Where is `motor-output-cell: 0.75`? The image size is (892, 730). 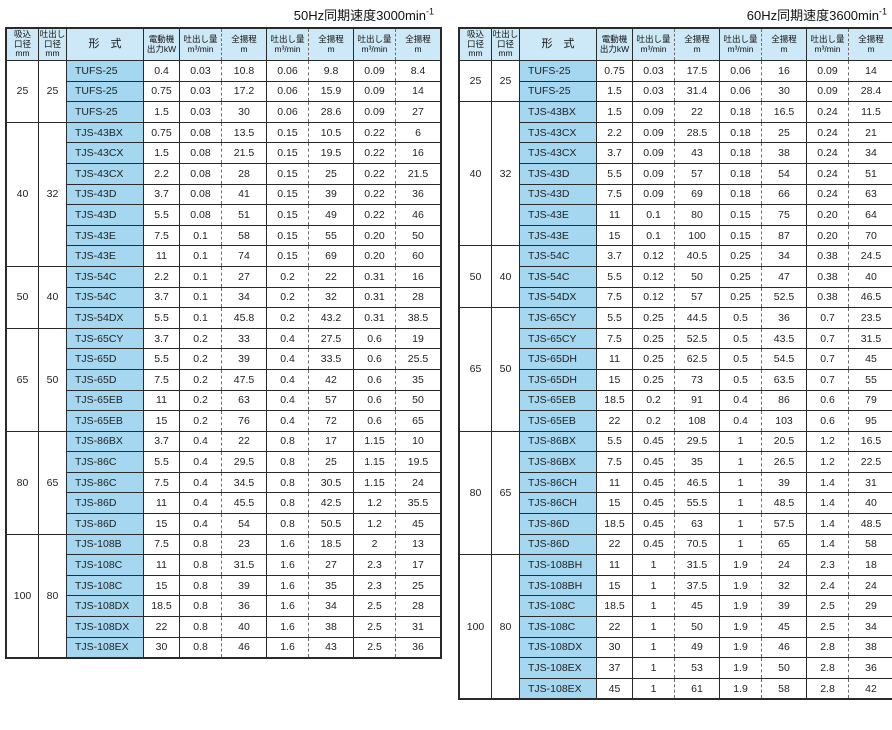 motor-output-cell: 0.75 is located at coordinates (161, 91).